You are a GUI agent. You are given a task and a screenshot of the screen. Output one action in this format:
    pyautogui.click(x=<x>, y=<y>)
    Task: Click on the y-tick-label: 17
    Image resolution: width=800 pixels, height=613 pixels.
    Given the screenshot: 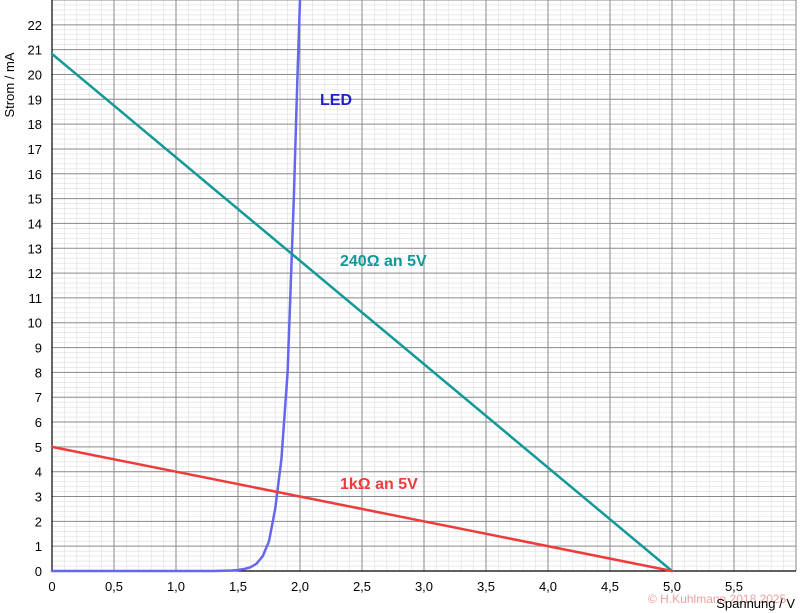 What is the action you would take?
    pyautogui.click(x=35, y=149)
    